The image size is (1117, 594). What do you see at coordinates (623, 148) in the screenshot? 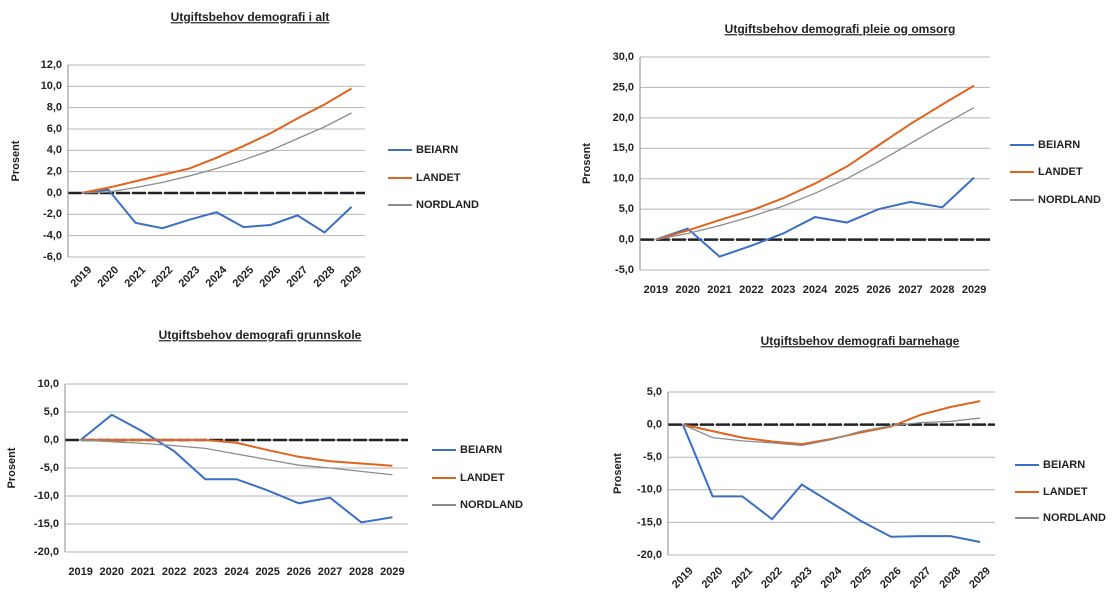
I see `y-tick-label: 15,0` at bounding box center [623, 148].